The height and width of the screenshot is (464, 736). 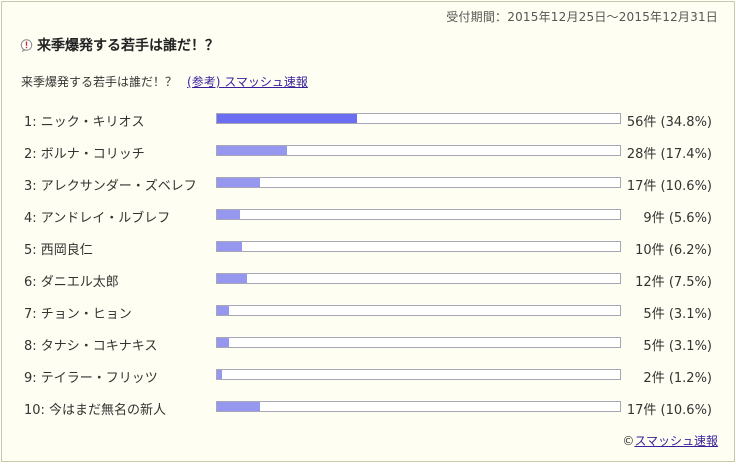 I want to click on result-row: 10: 今はまだ無名の新人 17件 (10.6%), so click(x=368, y=407).